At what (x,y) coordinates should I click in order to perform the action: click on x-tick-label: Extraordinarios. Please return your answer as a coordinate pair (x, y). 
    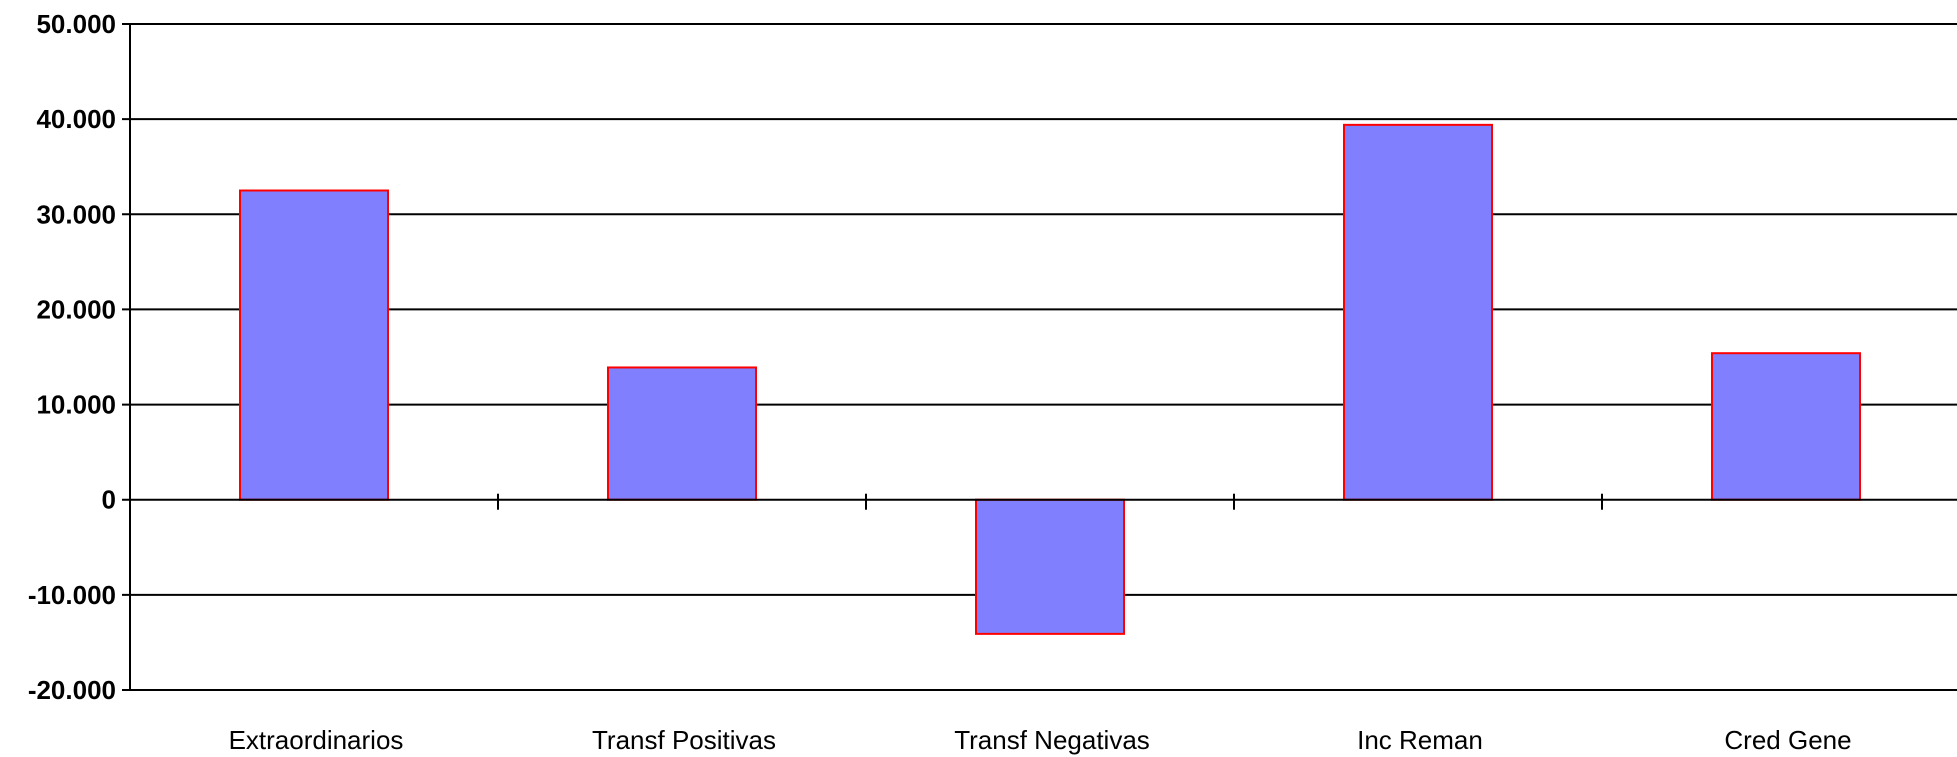
    Looking at the image, I should click on (316, 740).